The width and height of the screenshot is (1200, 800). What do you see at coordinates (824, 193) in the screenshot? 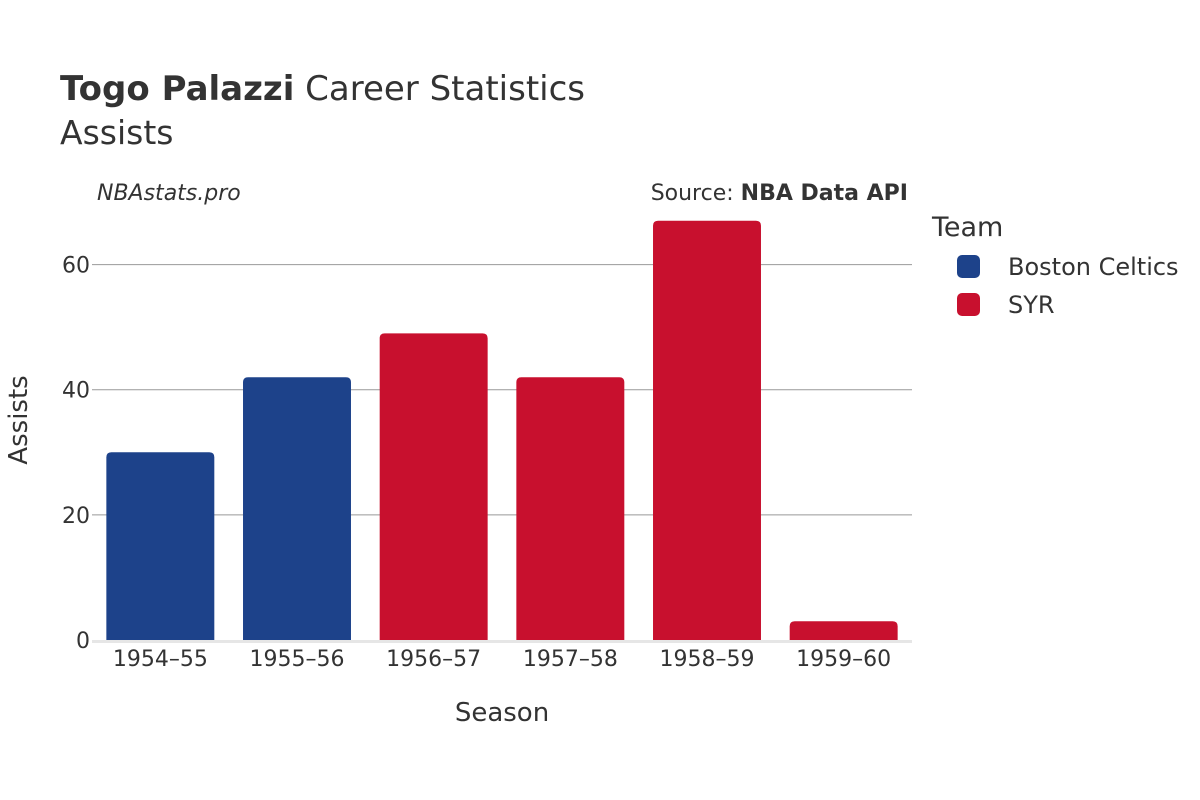
I see `source-name: NBA Data API` at bounding box center [824, 193].